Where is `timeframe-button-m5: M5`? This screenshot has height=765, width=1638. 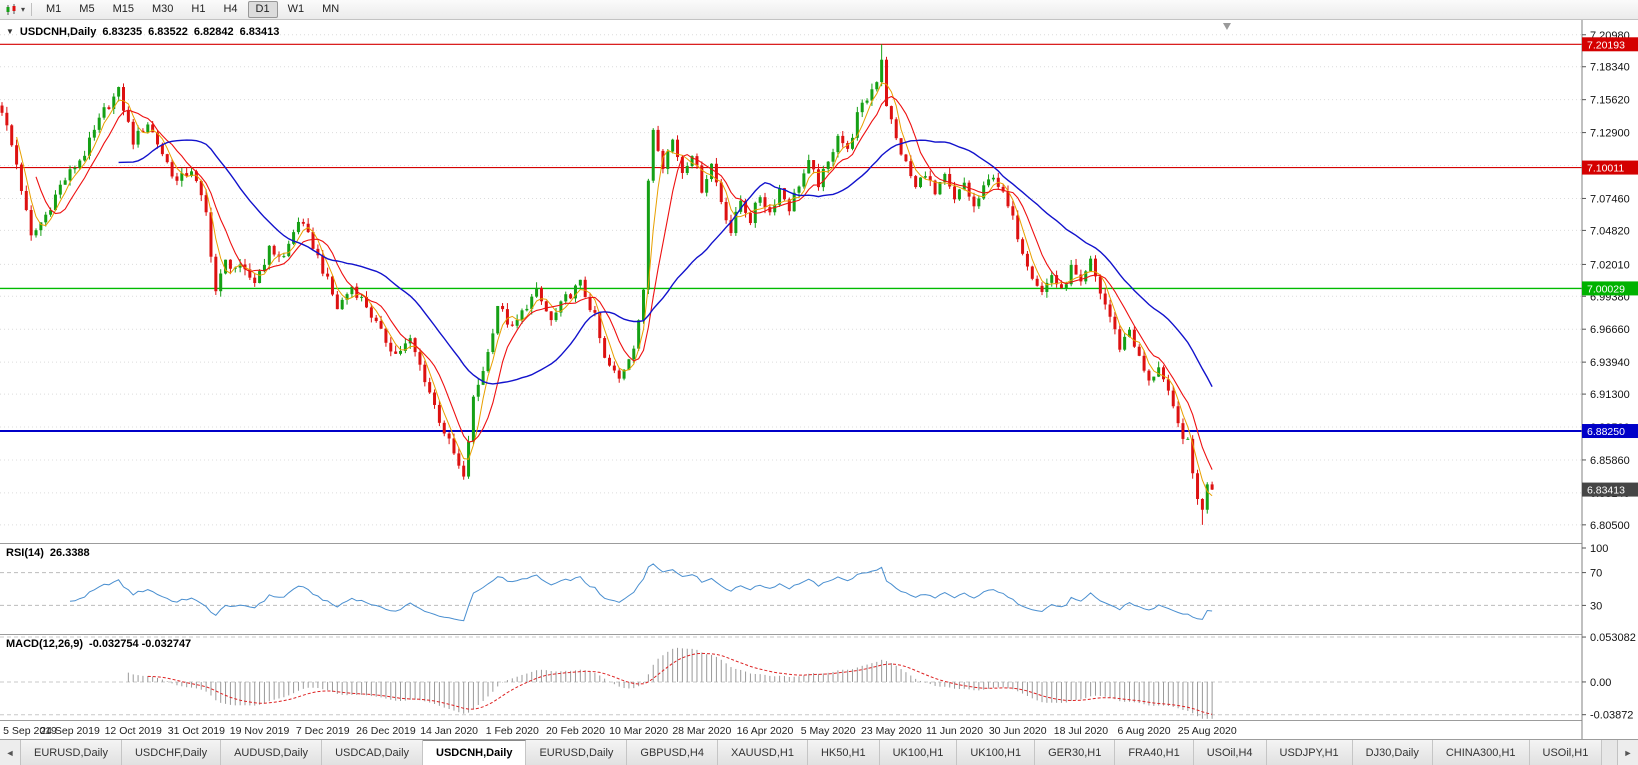 timeframe-button-m5: M5 is located at coordinates (87, 9).